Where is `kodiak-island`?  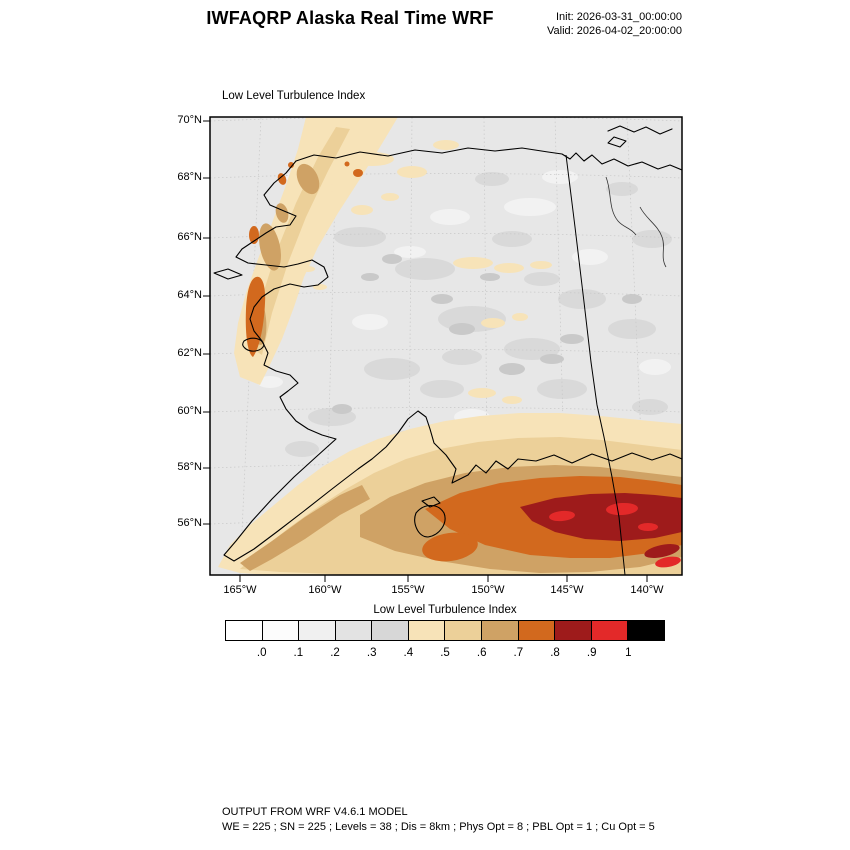 kodiak-island is located at coordinates (430, 521).